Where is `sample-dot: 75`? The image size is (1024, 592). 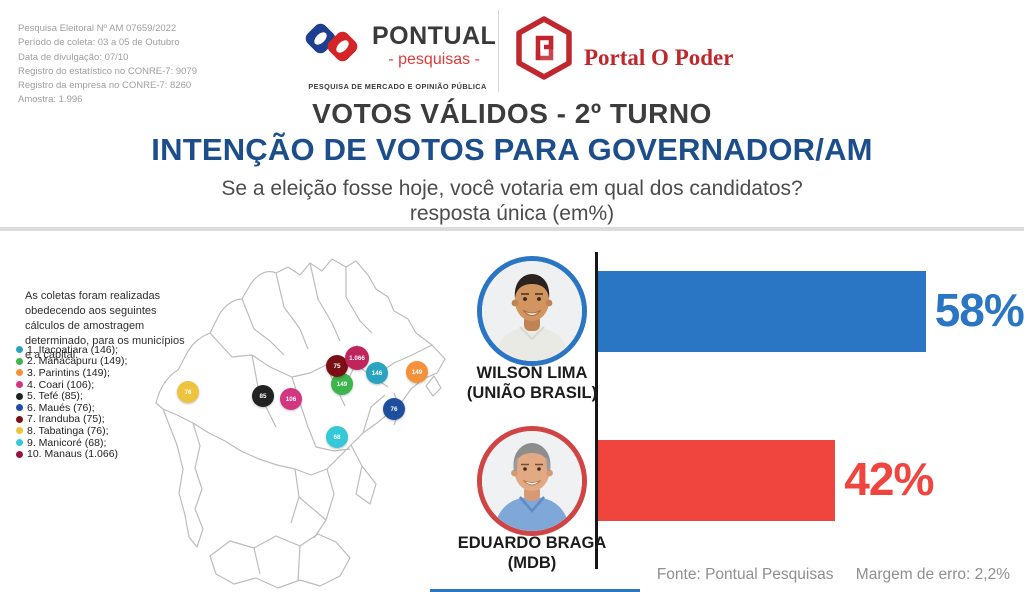
sample-dot: 75 is located at coordinates (337, 366).